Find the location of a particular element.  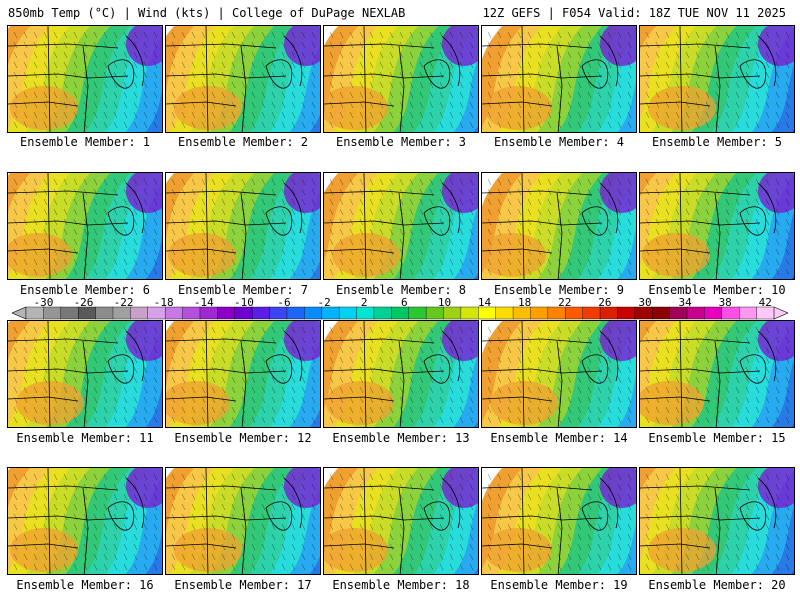

ensemble-member-label: Ensemble Member: 11 is located at coordinates (85, 438).